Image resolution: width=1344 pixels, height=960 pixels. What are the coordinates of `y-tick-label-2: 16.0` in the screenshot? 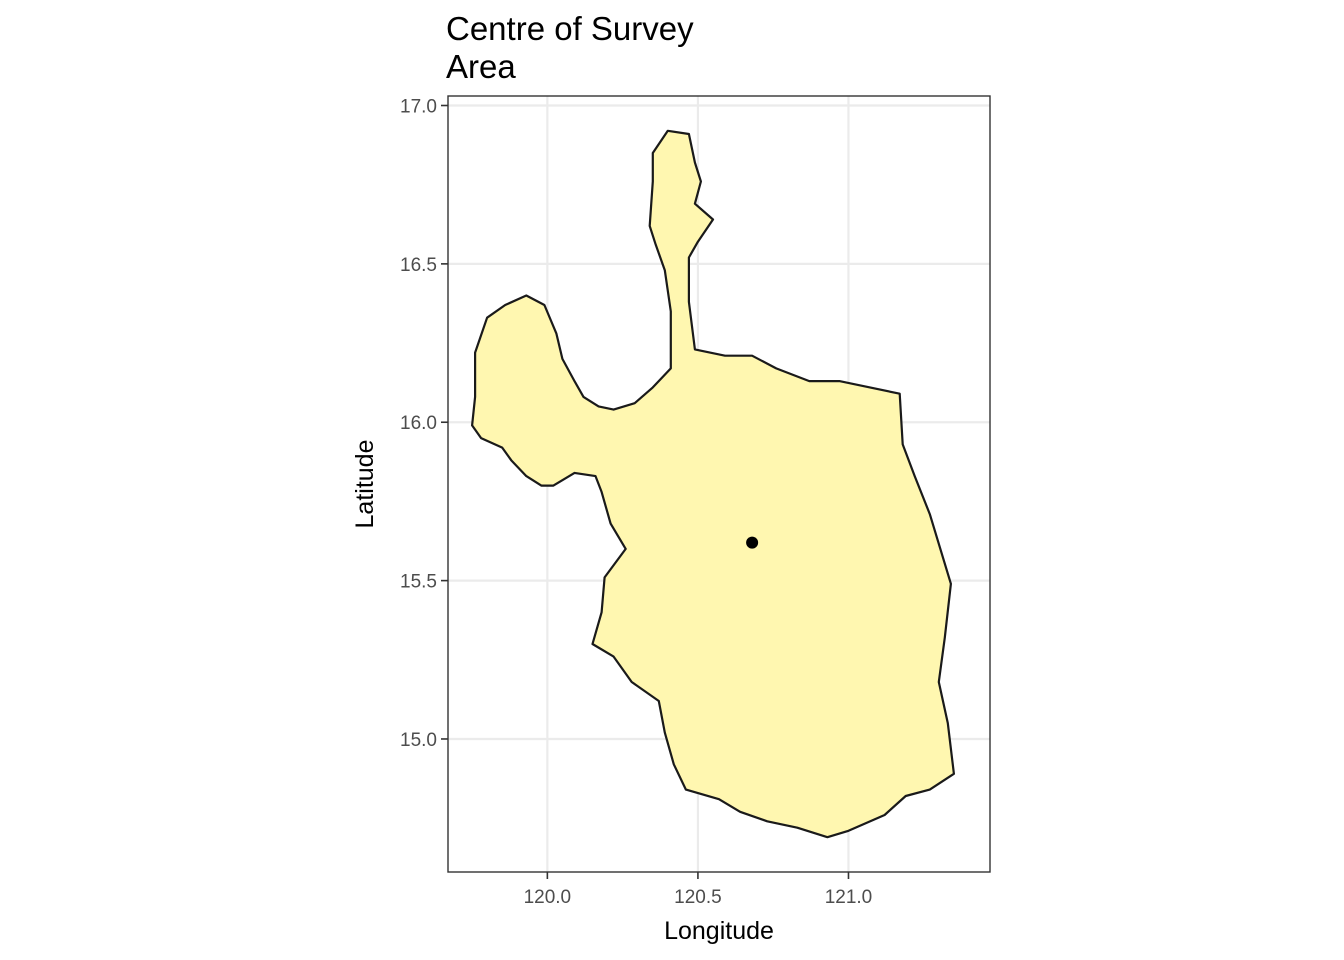 It's located at (418, 423).